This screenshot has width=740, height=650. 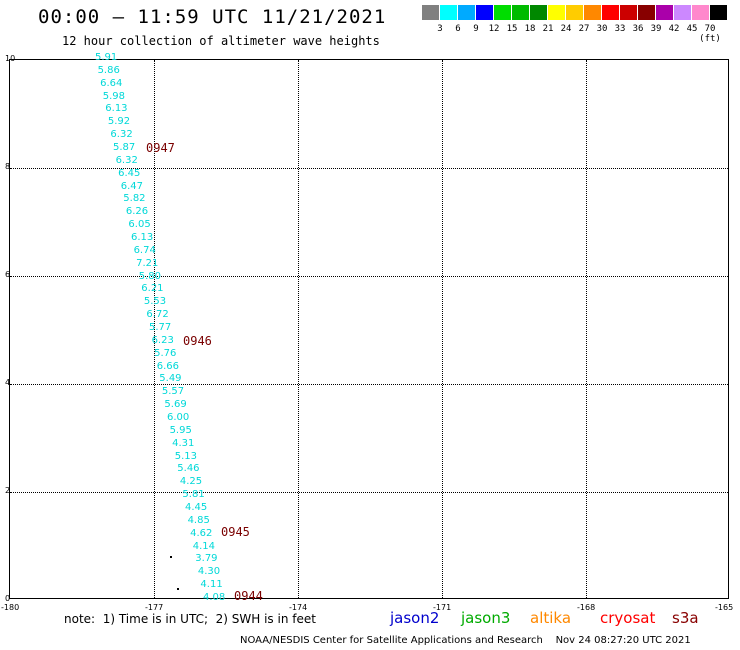 I want to click on swh-value: 4.14, so click(x=203, y=546).